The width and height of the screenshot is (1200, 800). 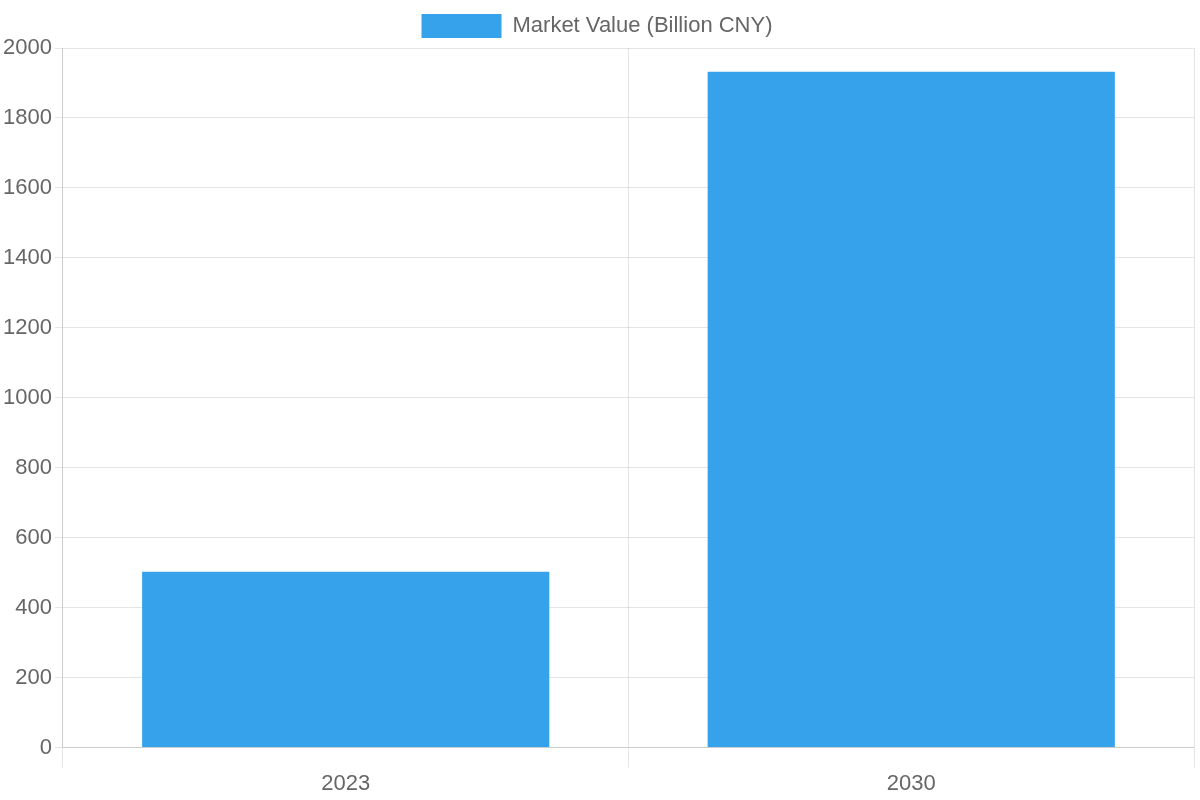 What do you see at coordinates (45, 746) in the screenshot?
I see `y-tick-label: 0` at bounding box center [45, 746].